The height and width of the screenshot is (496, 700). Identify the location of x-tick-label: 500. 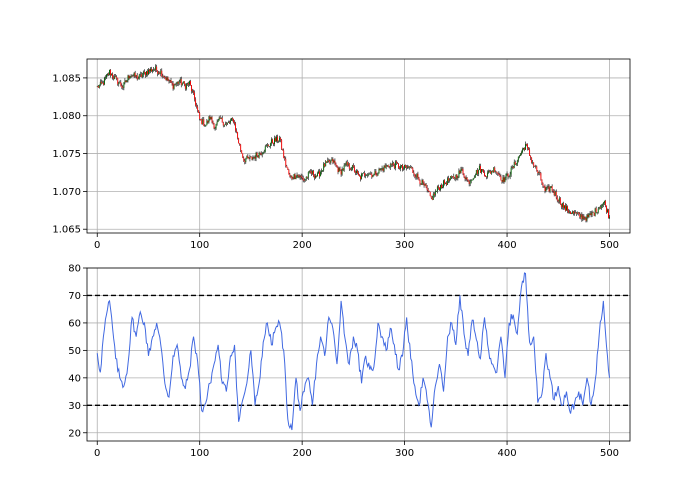
(609, 453).